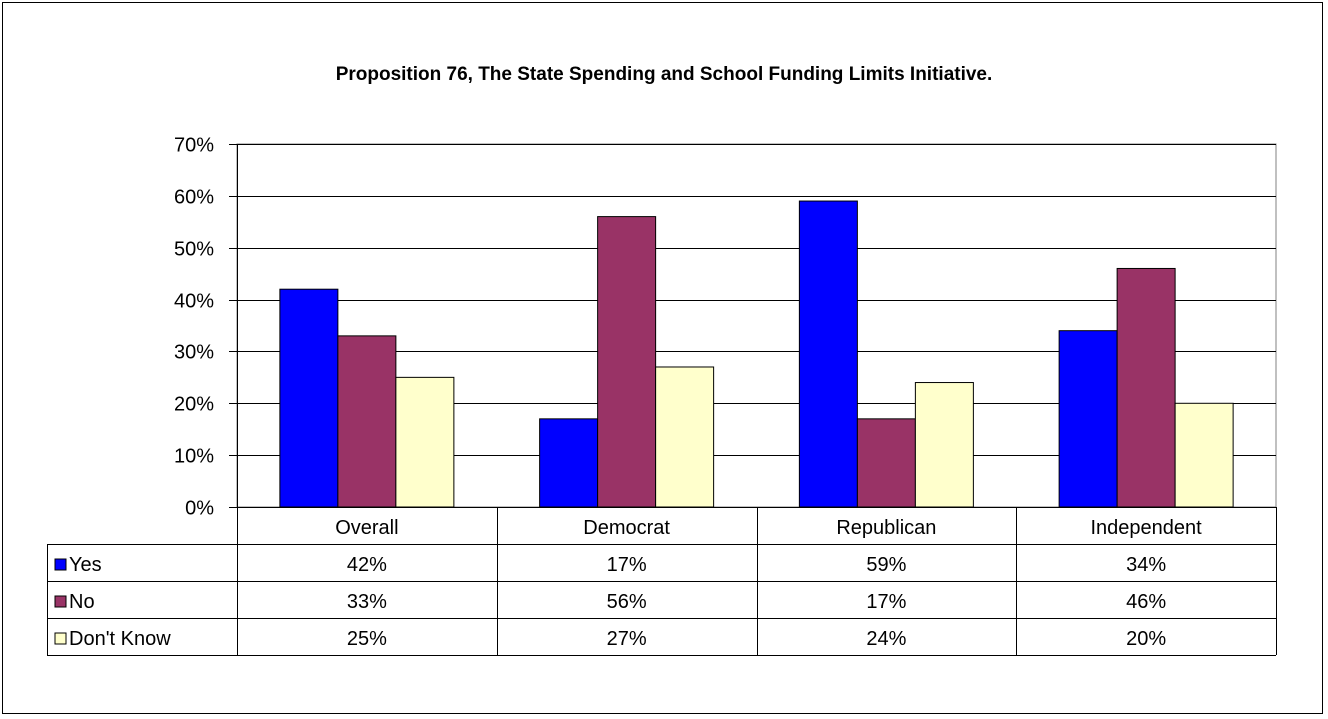  Describe the element at coordinates (627, 639) in the screenshot. I see `table-cell-value: 27%` at that location.